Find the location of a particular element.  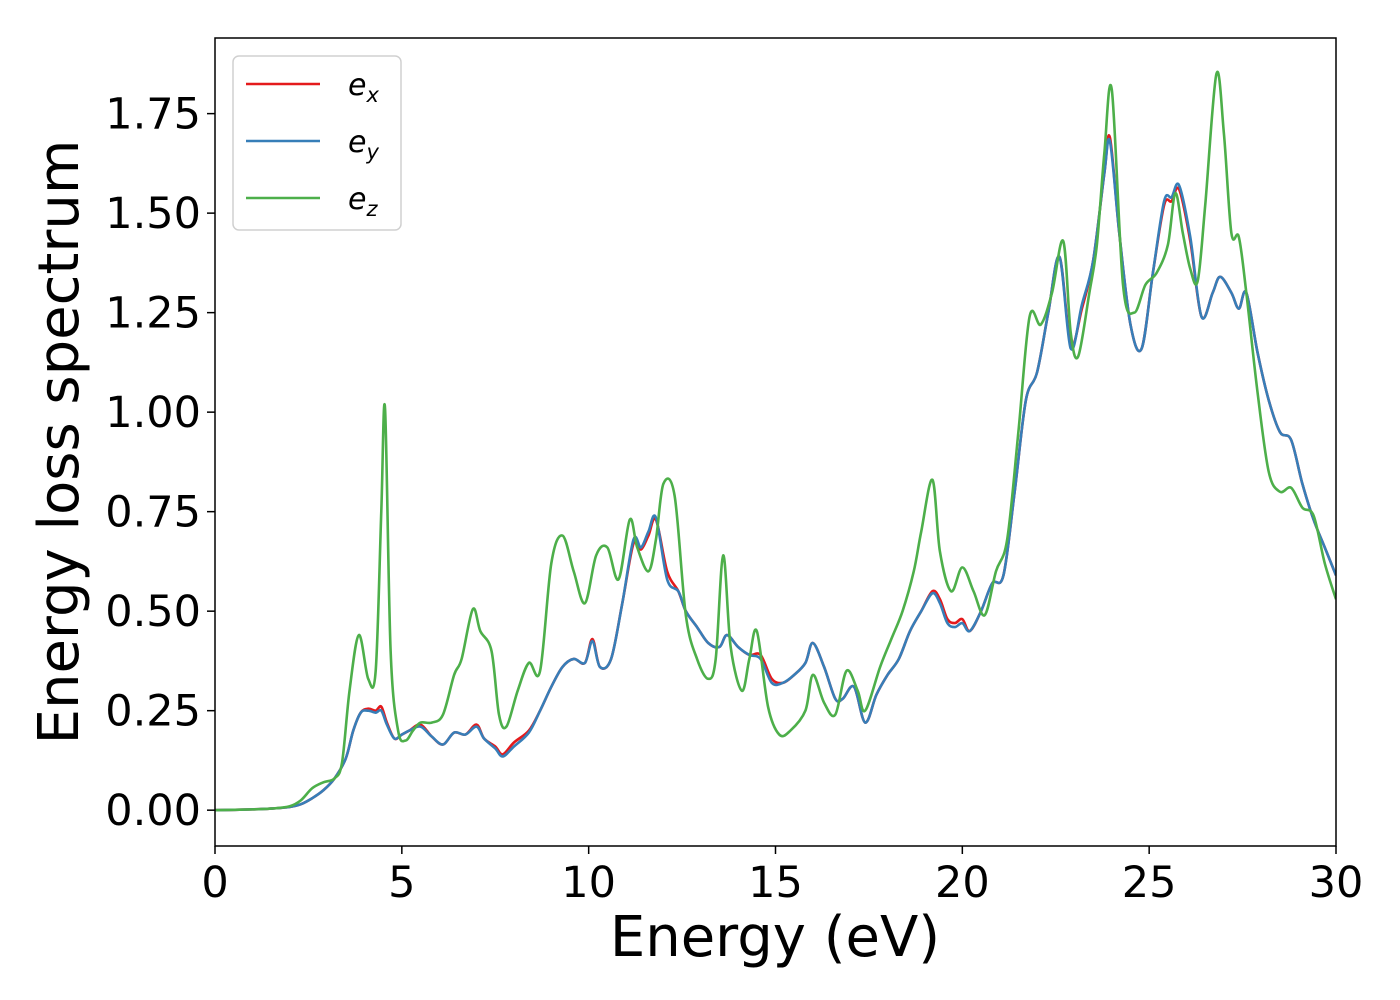

x-tick-label: 5 is located at coordinates (401, 883).